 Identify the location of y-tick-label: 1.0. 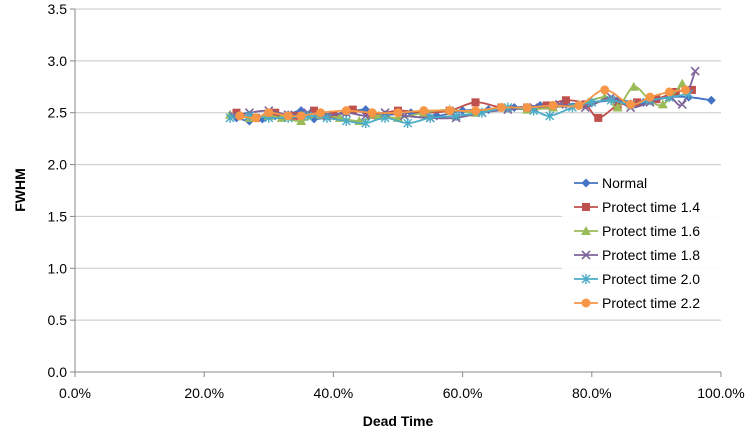
(58, 268).